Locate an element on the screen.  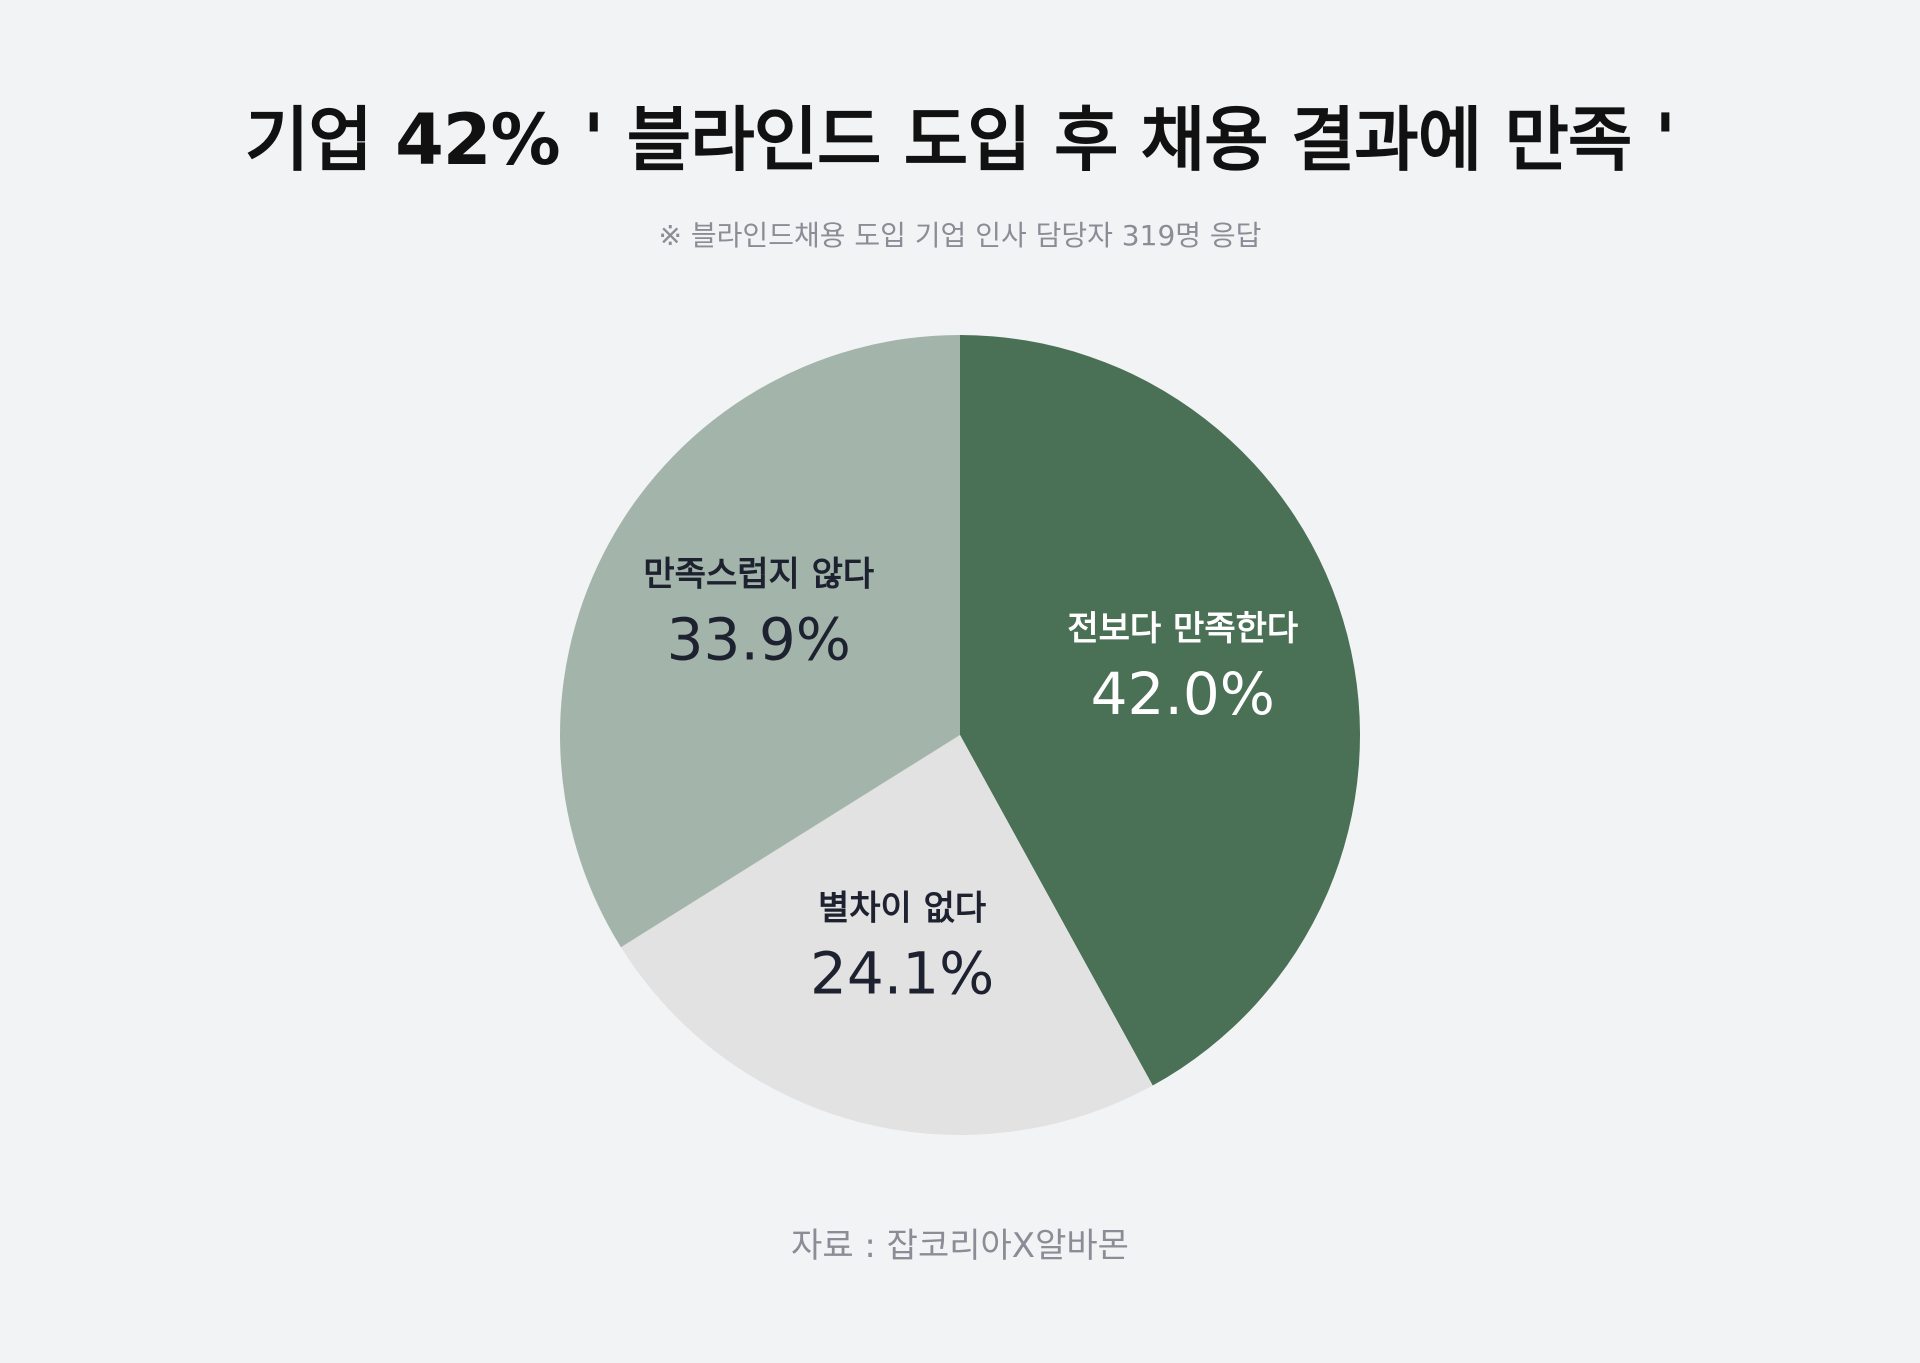
slice-value-label: 42.0% is located at coordinates (1183, 694).